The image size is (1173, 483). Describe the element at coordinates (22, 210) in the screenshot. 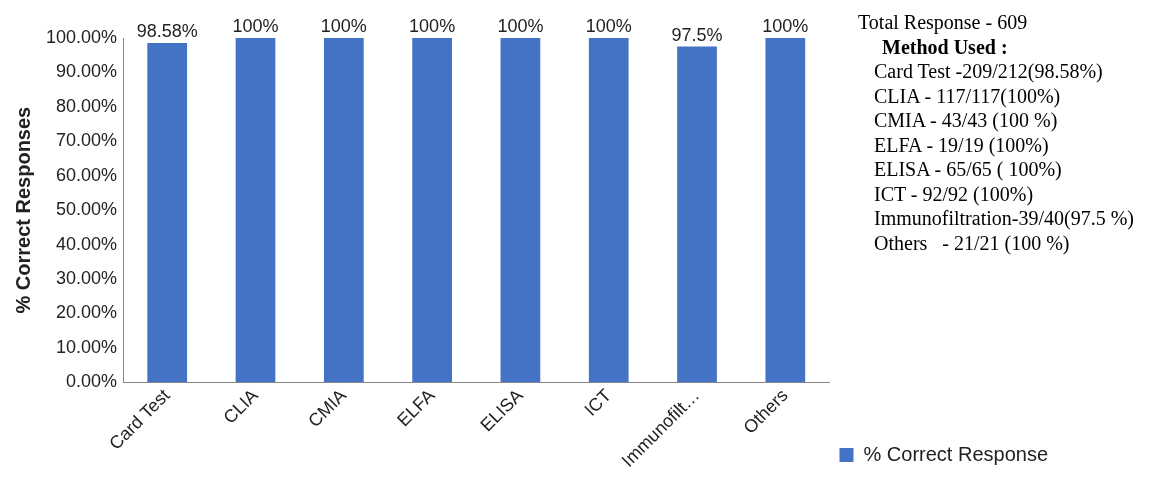

I see `y-axis-title: % Correct Responses` at that location.